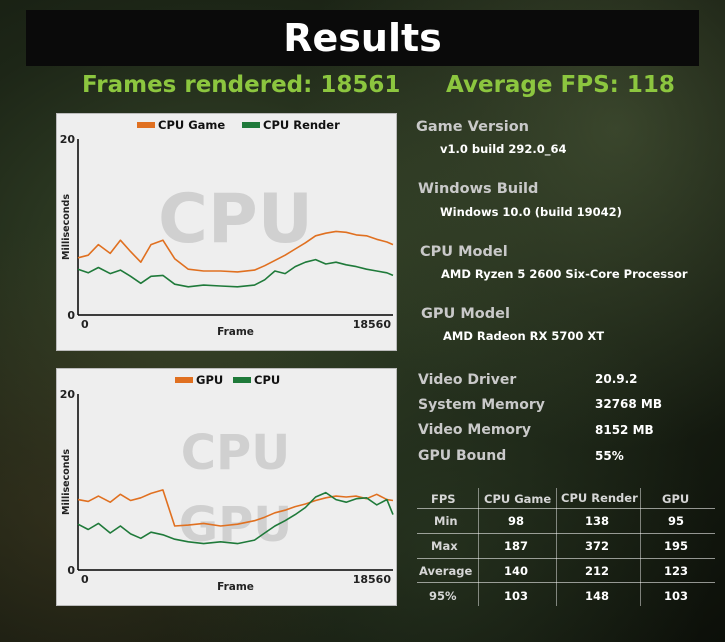 This screenshot has width=725, height=642. What do you see at coordinates (676, 499) in the screenshot?
I see `fps-table-header-gpu: GPU` at bounding box center [676, 499].